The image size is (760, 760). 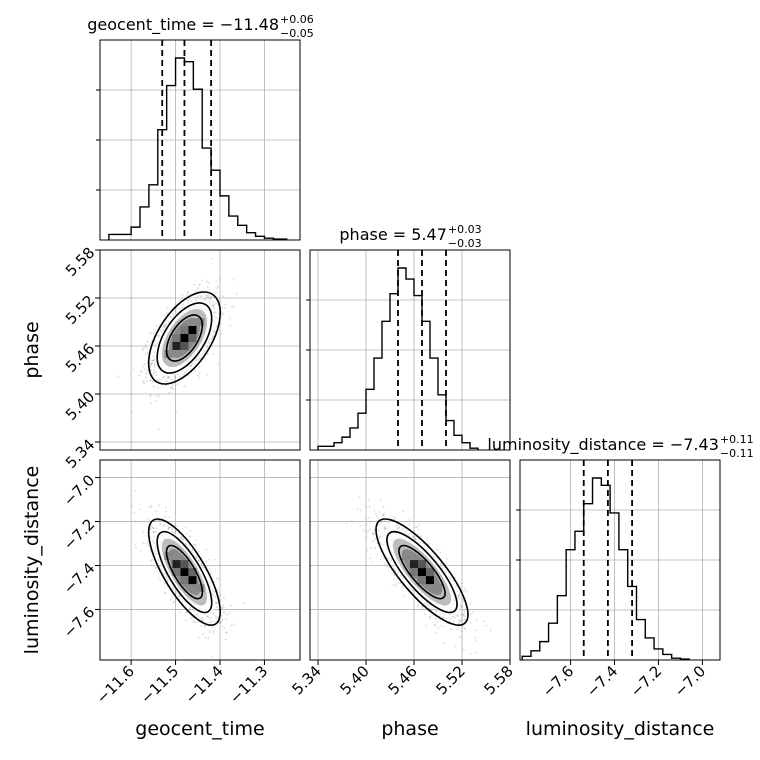 What do you see at coordinates (159, 684) in the screenshot?
I see `x-tick-label: −11.5` at bounding box center [159, 684].